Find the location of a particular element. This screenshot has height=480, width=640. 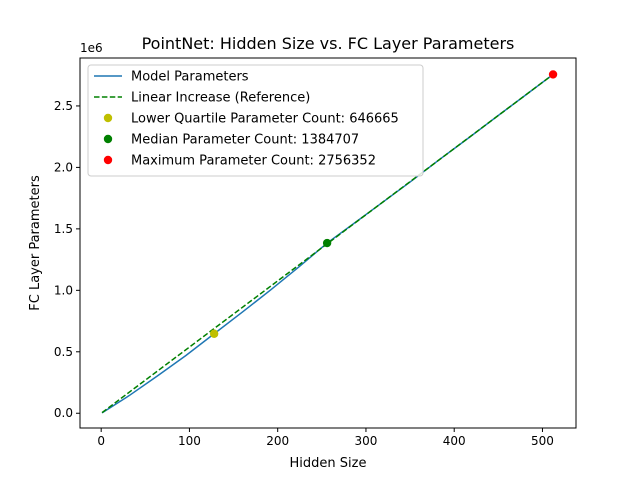

x-tick-label: 500 is located at coordinates (542, 441).